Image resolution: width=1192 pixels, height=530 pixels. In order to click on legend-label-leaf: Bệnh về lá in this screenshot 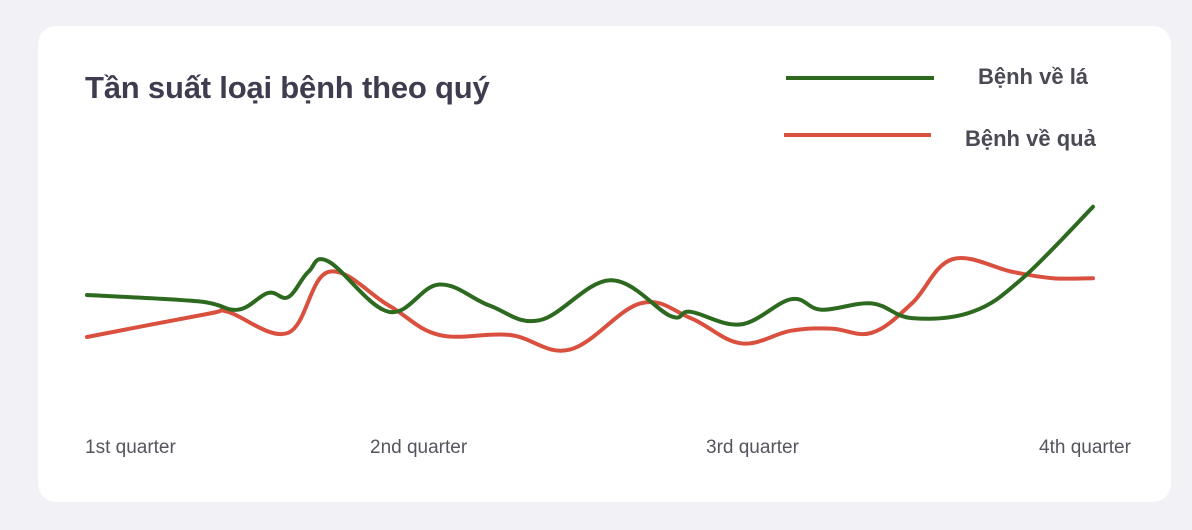, I will do `click(1033, 76)`.